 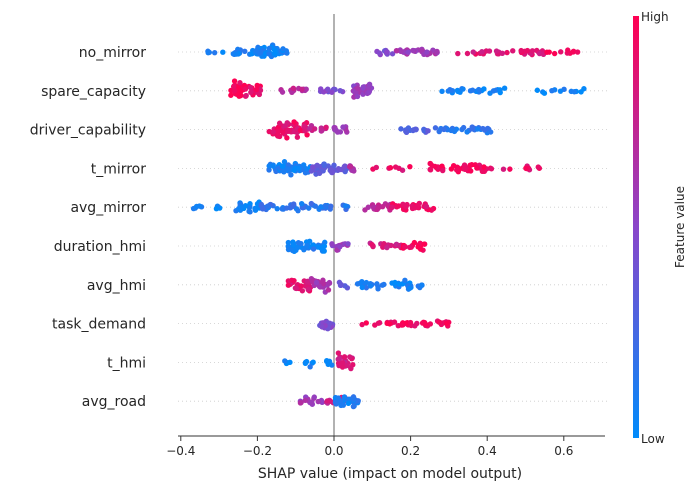 What do you see at coordinates (384, 325) in the screenshot?
I see `feature-points-task_demand` at bounding box center [384, 325].